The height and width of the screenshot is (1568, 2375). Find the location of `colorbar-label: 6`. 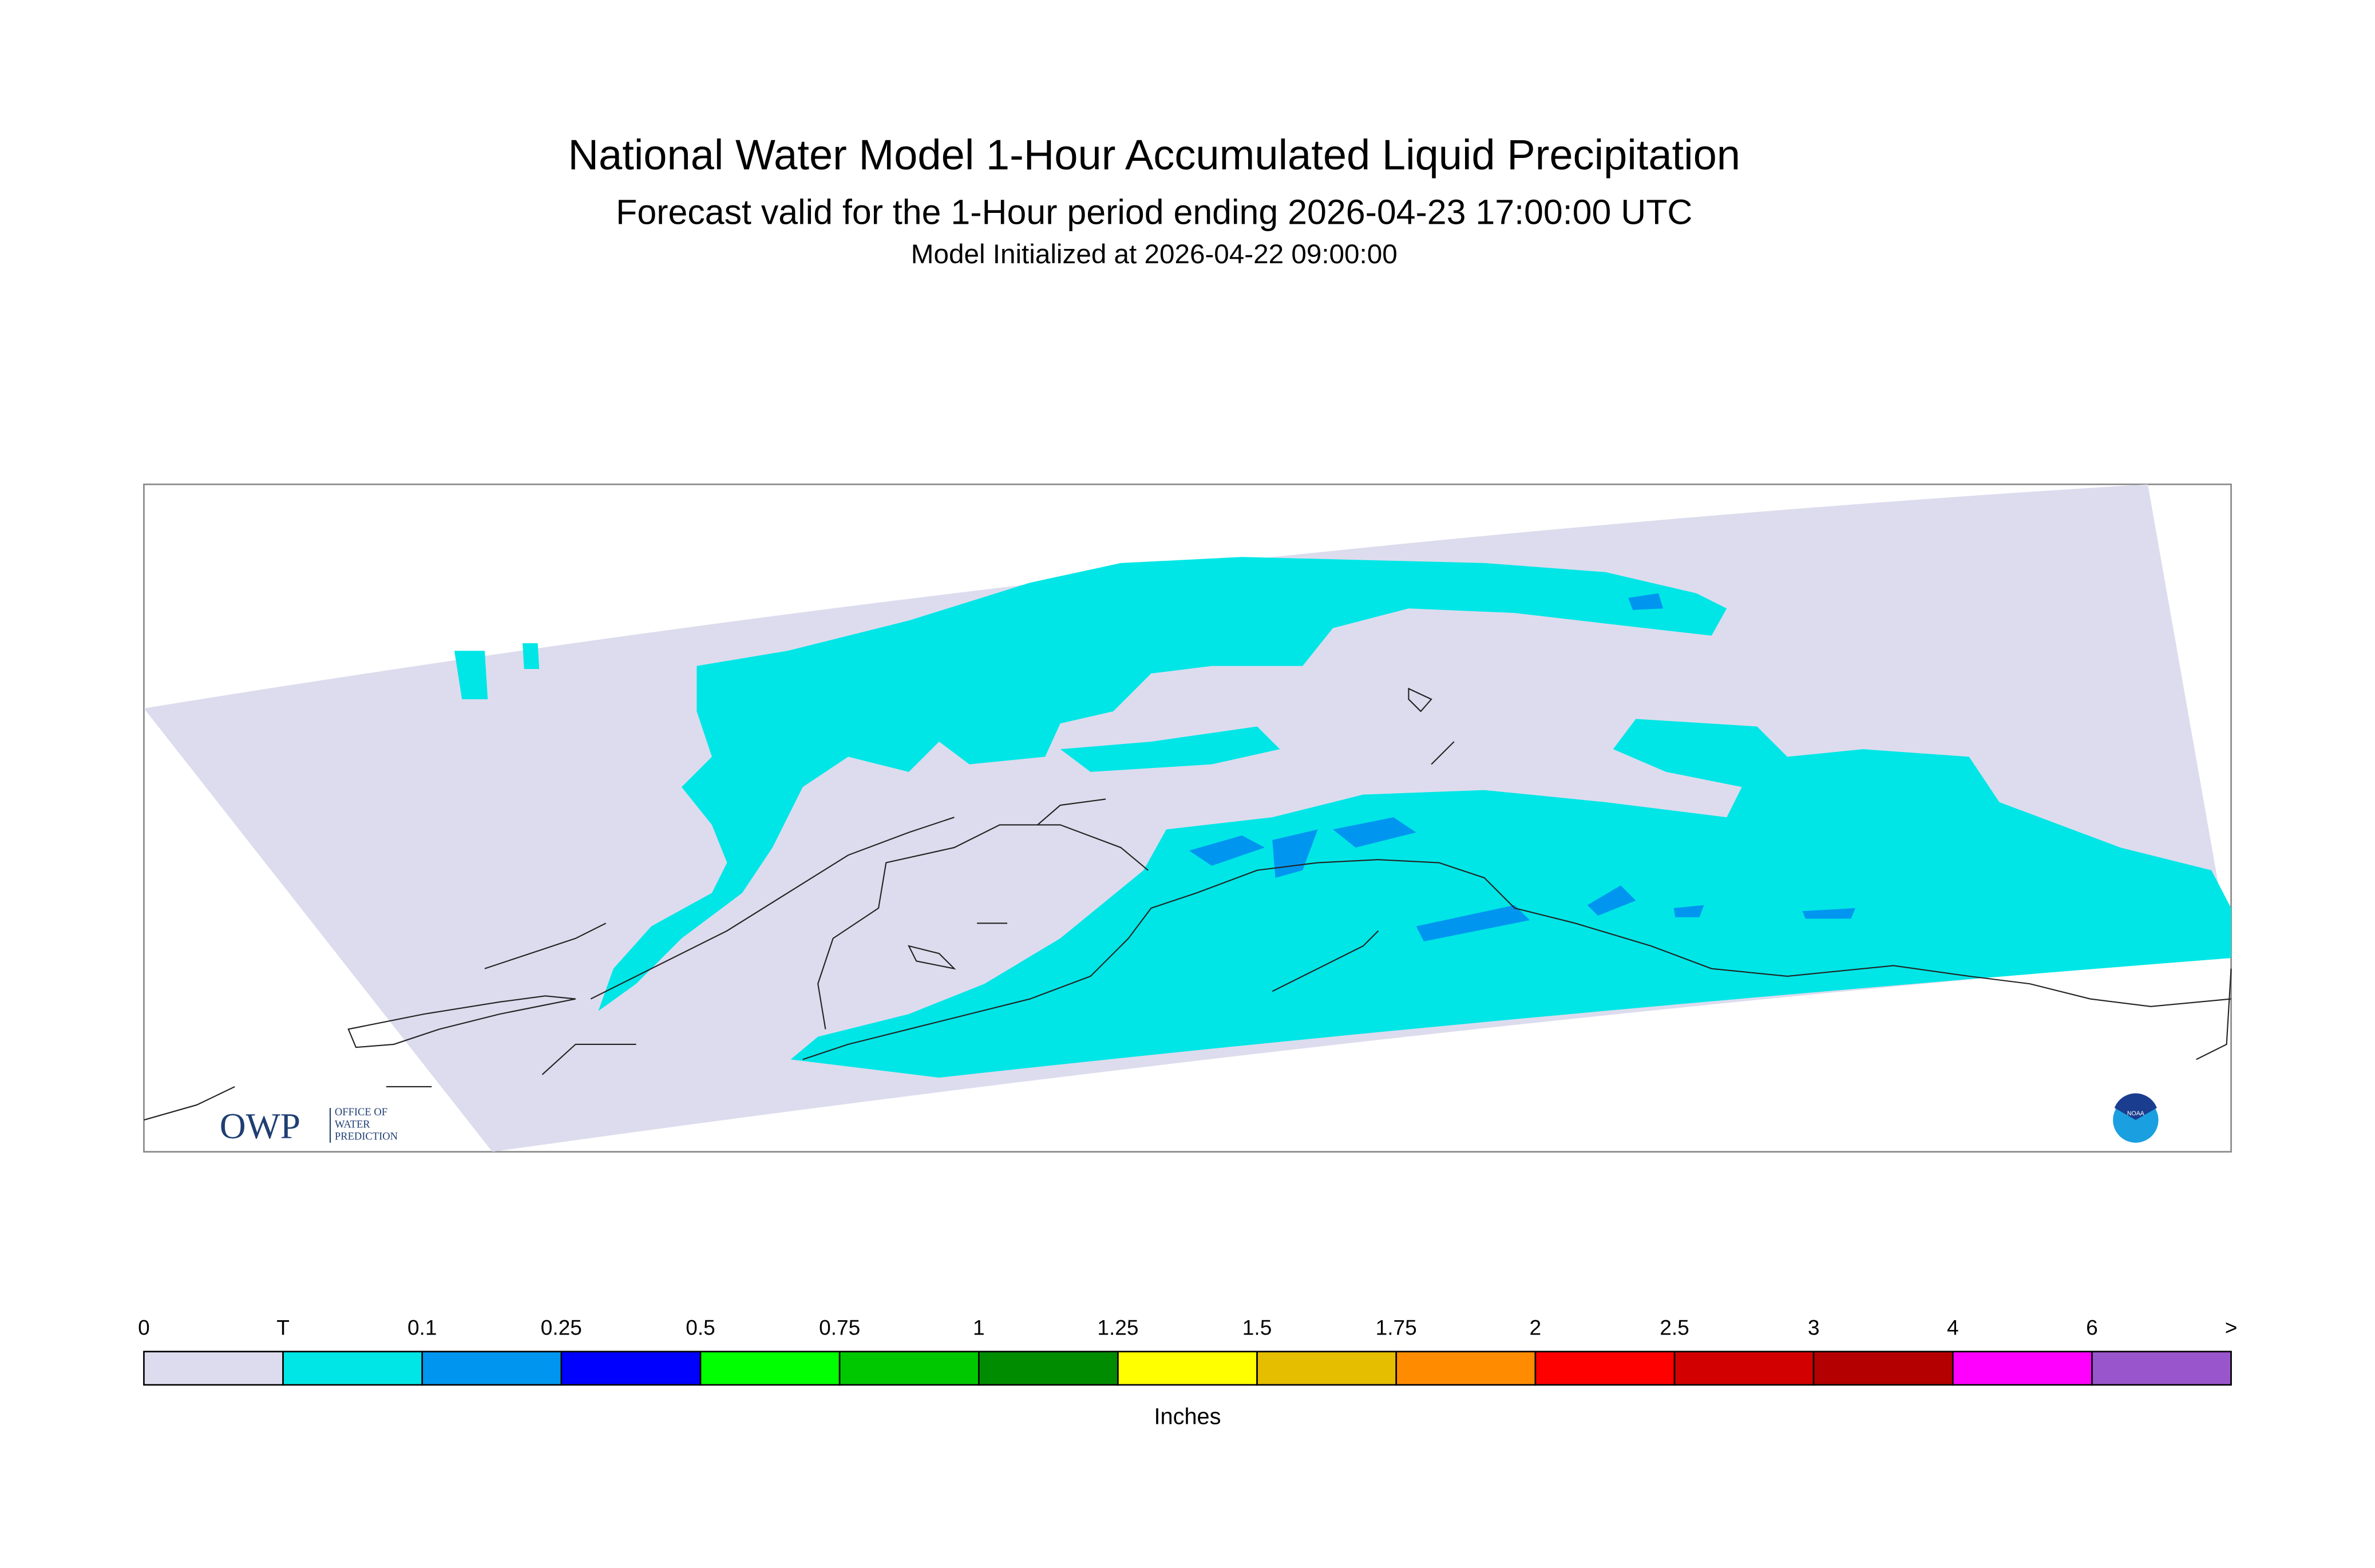

colorbar-label: 6 is located at coordinates (2092, 1328).